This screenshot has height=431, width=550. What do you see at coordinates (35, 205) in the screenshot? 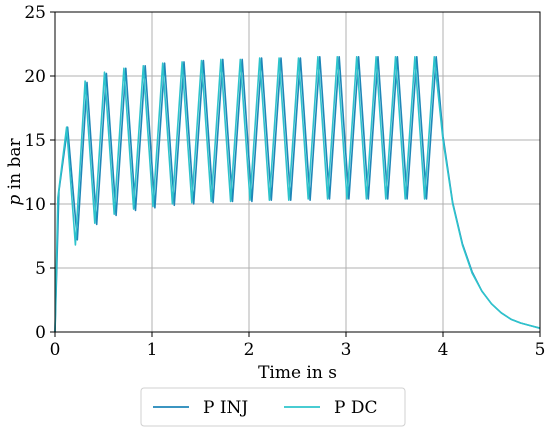
I see `y-tick-label: 10` at bounding box center [35, 205].